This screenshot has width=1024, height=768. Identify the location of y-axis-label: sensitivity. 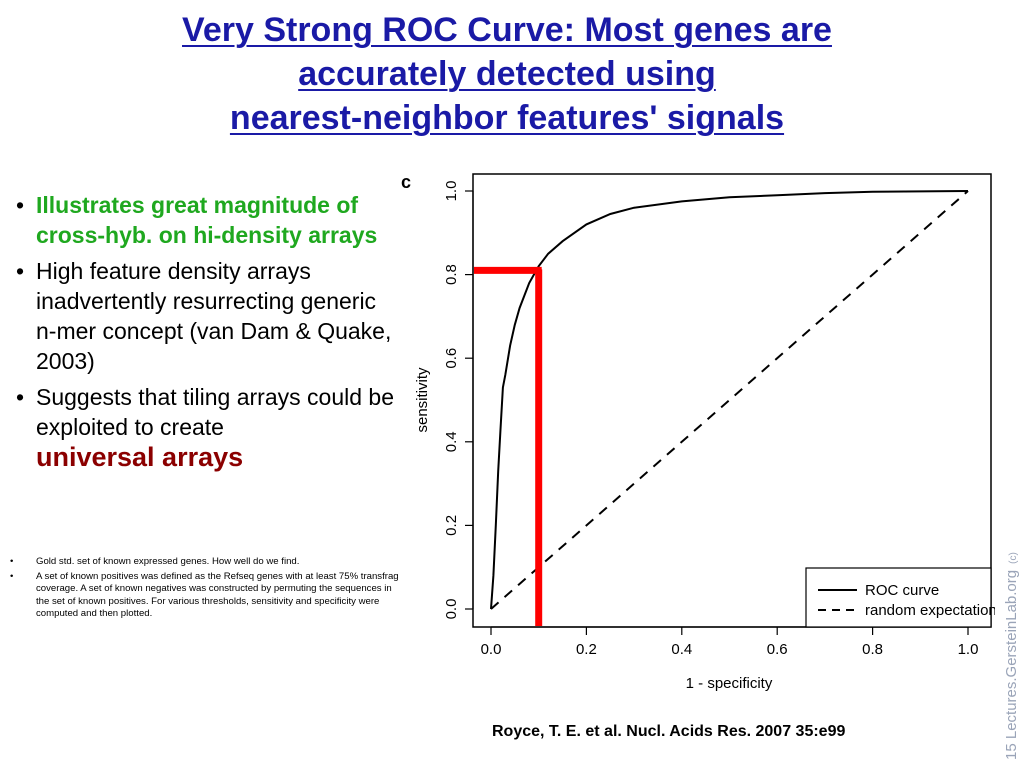
(422, 400).